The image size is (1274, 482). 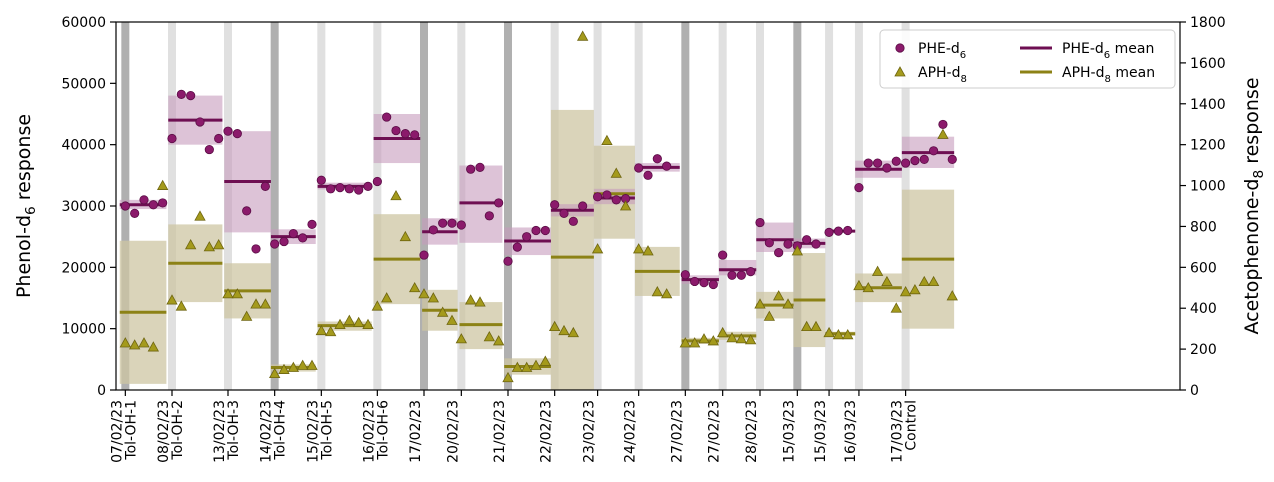 What do you see at coordinates (1133, 73) in the screenshot?
I see `legend-label-tail: mean` at bounding box center [1133, 73].